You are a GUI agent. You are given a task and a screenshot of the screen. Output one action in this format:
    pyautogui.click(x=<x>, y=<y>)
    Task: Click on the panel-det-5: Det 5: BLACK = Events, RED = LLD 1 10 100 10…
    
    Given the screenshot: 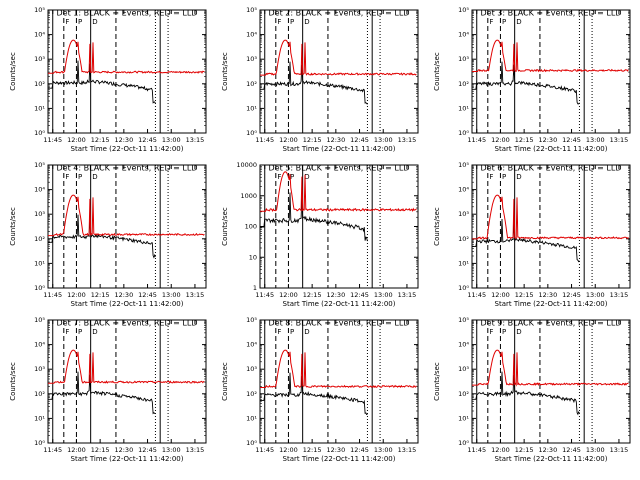 What is the action you would take?
    pyautogui.click(x=320, y=234)
    